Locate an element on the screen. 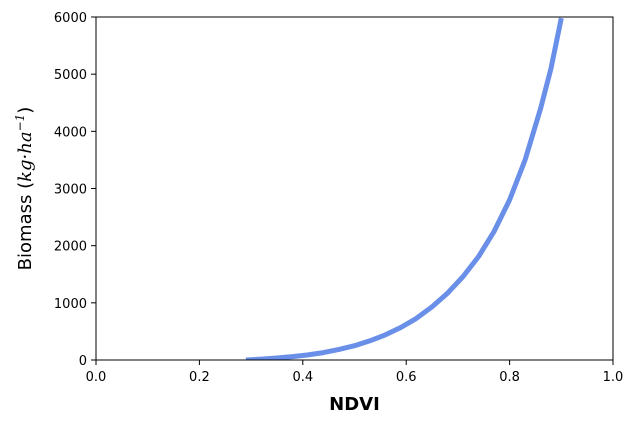 The width and height of the screenshot is (636, 424). y-tick-label: 1000 is located at coordinates (70, 304).